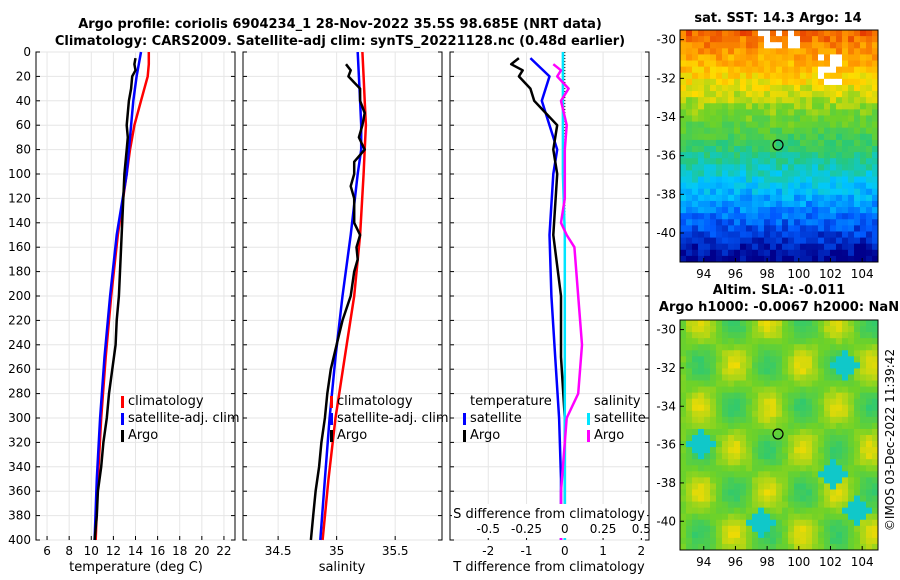  I want to click on legend-swatch-s-argo, so click(588, 436).